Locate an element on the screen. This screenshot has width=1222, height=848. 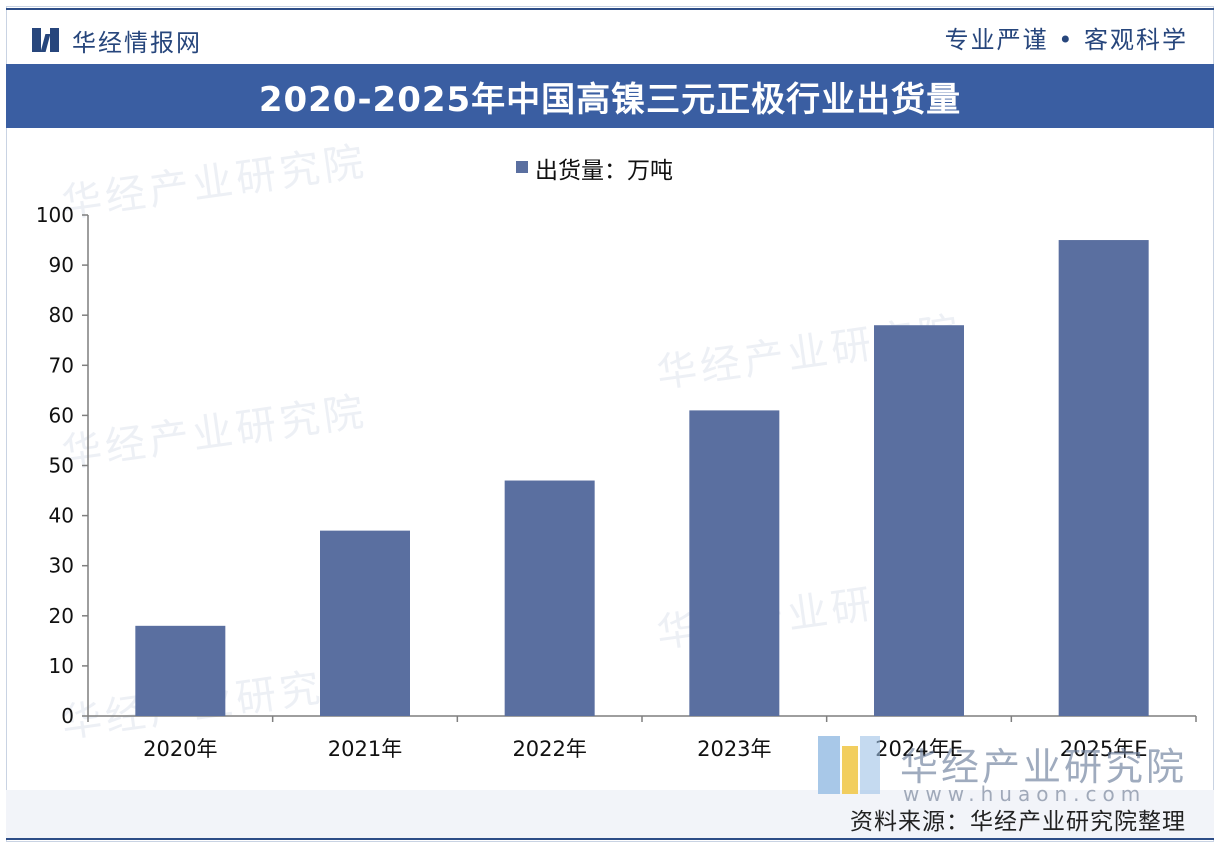
y-tick-label: 80 is located at coordinates (61, 315).